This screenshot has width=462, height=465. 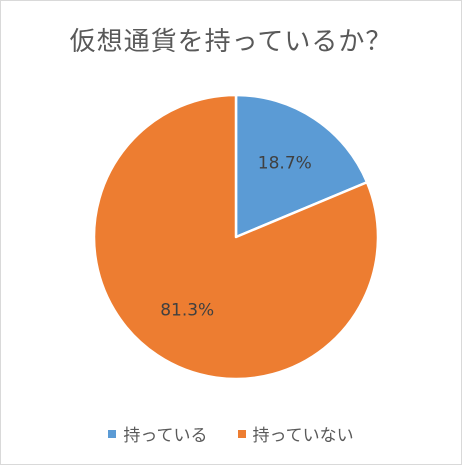 I want to click on legend-item-not-owned: 持っていない, so click(x=295, y=433).